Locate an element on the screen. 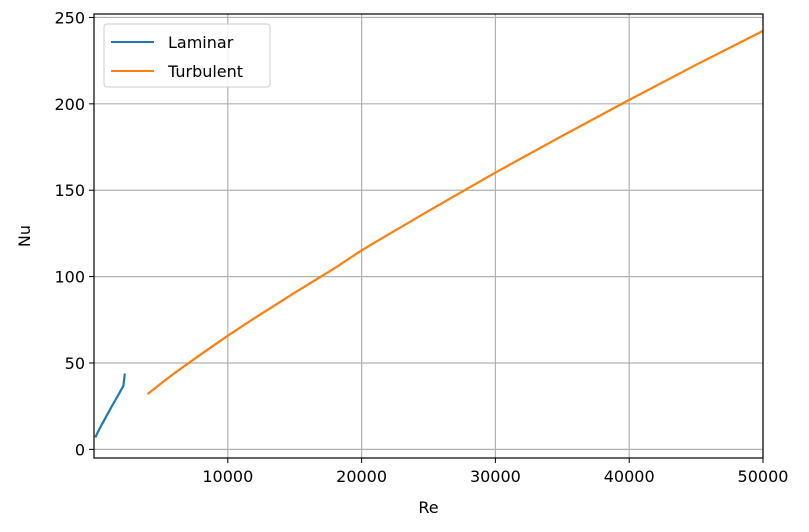 Image resolution: width=809 pixels, height=532 pixels. y-axis-ticks: 0 50 100 150 200 250 is located at coordinates (74, 233).